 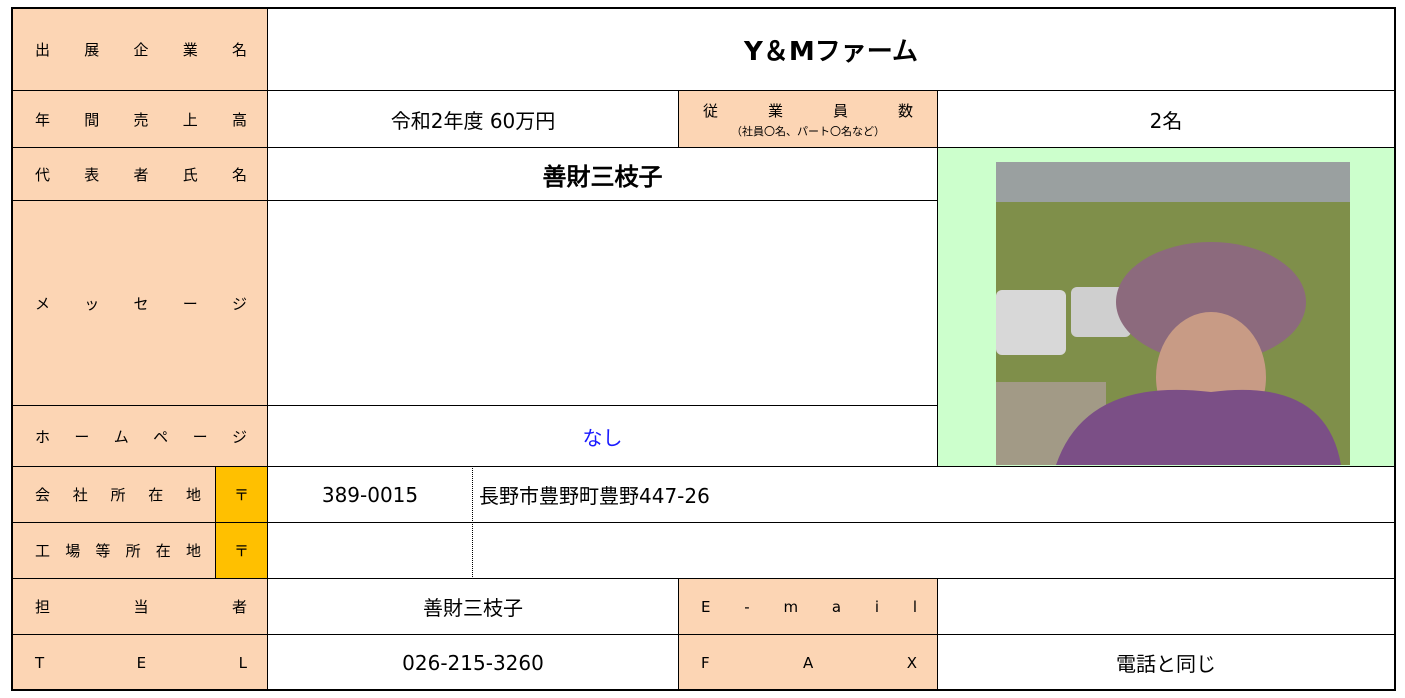 I want to click on label-char: 員, so click(x=840, y=110).